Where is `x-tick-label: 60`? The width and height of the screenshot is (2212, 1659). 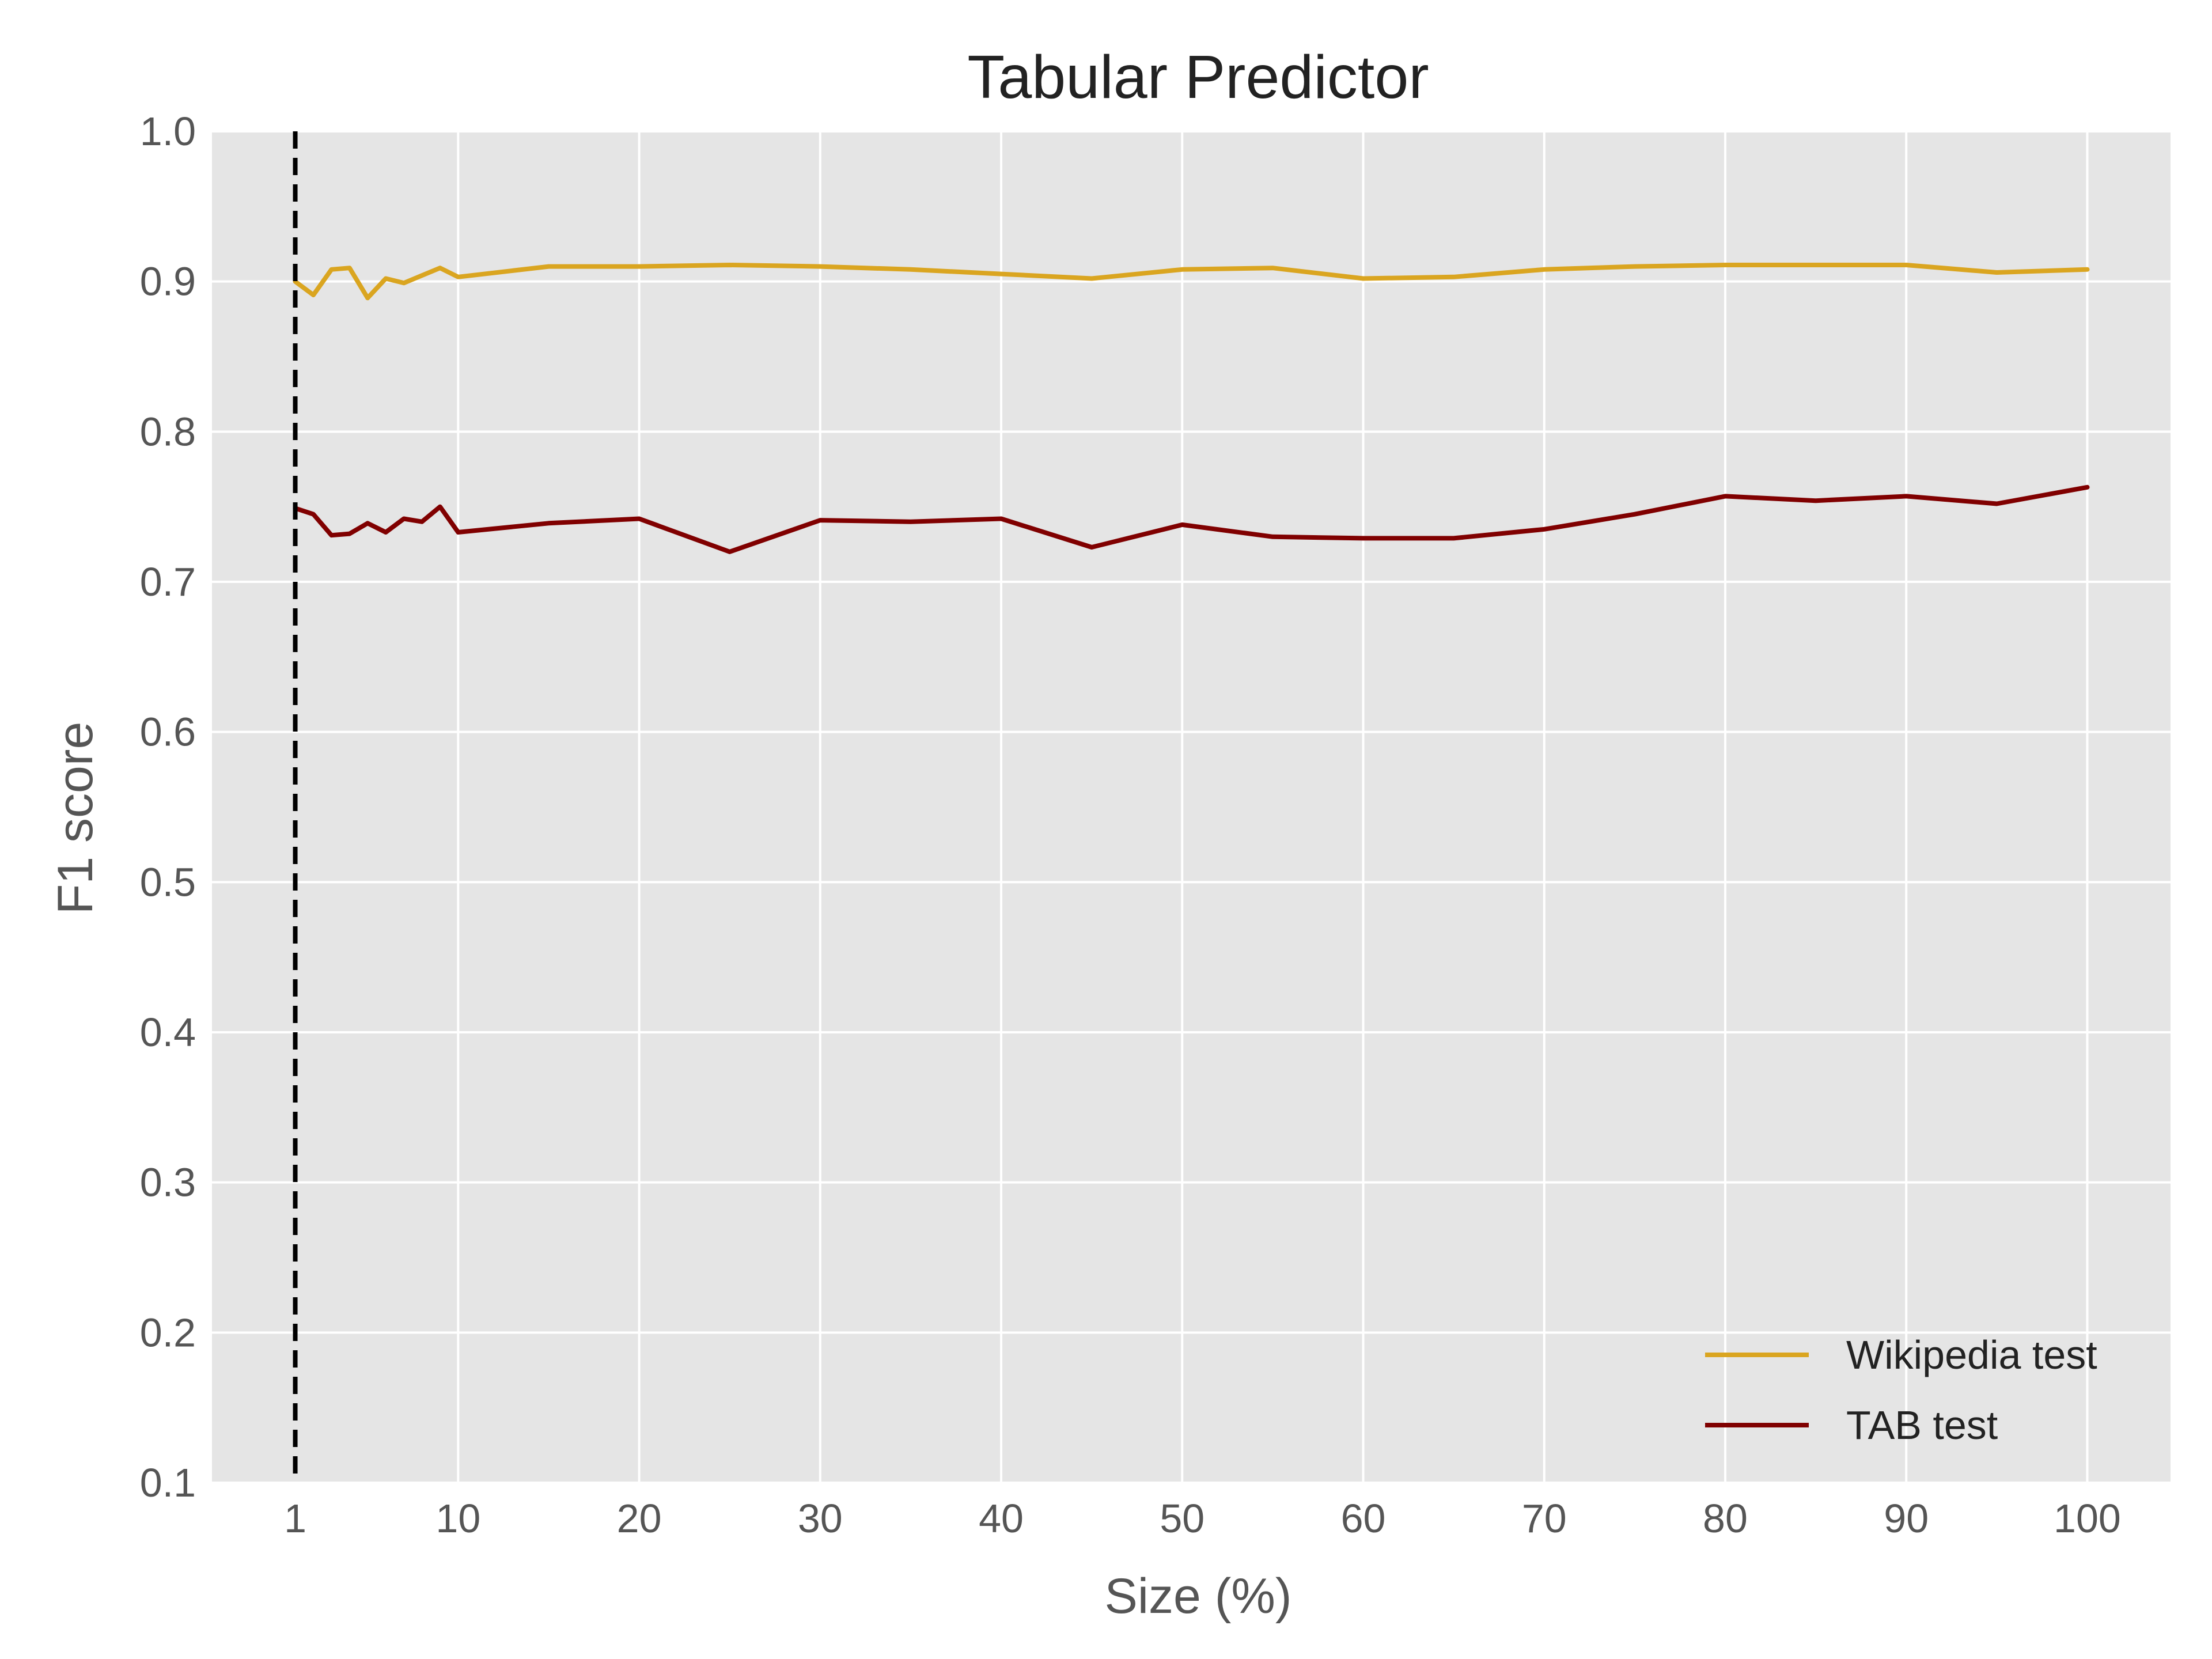
x-tick-label: 60 is located at coordinates (1363, 1518).